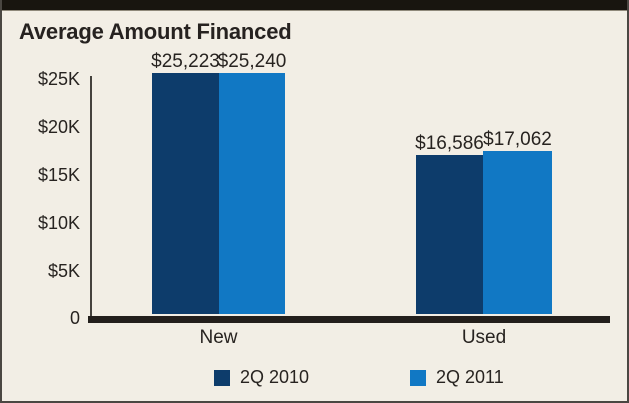 This screenshot has height=403, width=629. Describe the element at coordinates (91, 196) in the screenshot. I see `y-axis-line` at that location.